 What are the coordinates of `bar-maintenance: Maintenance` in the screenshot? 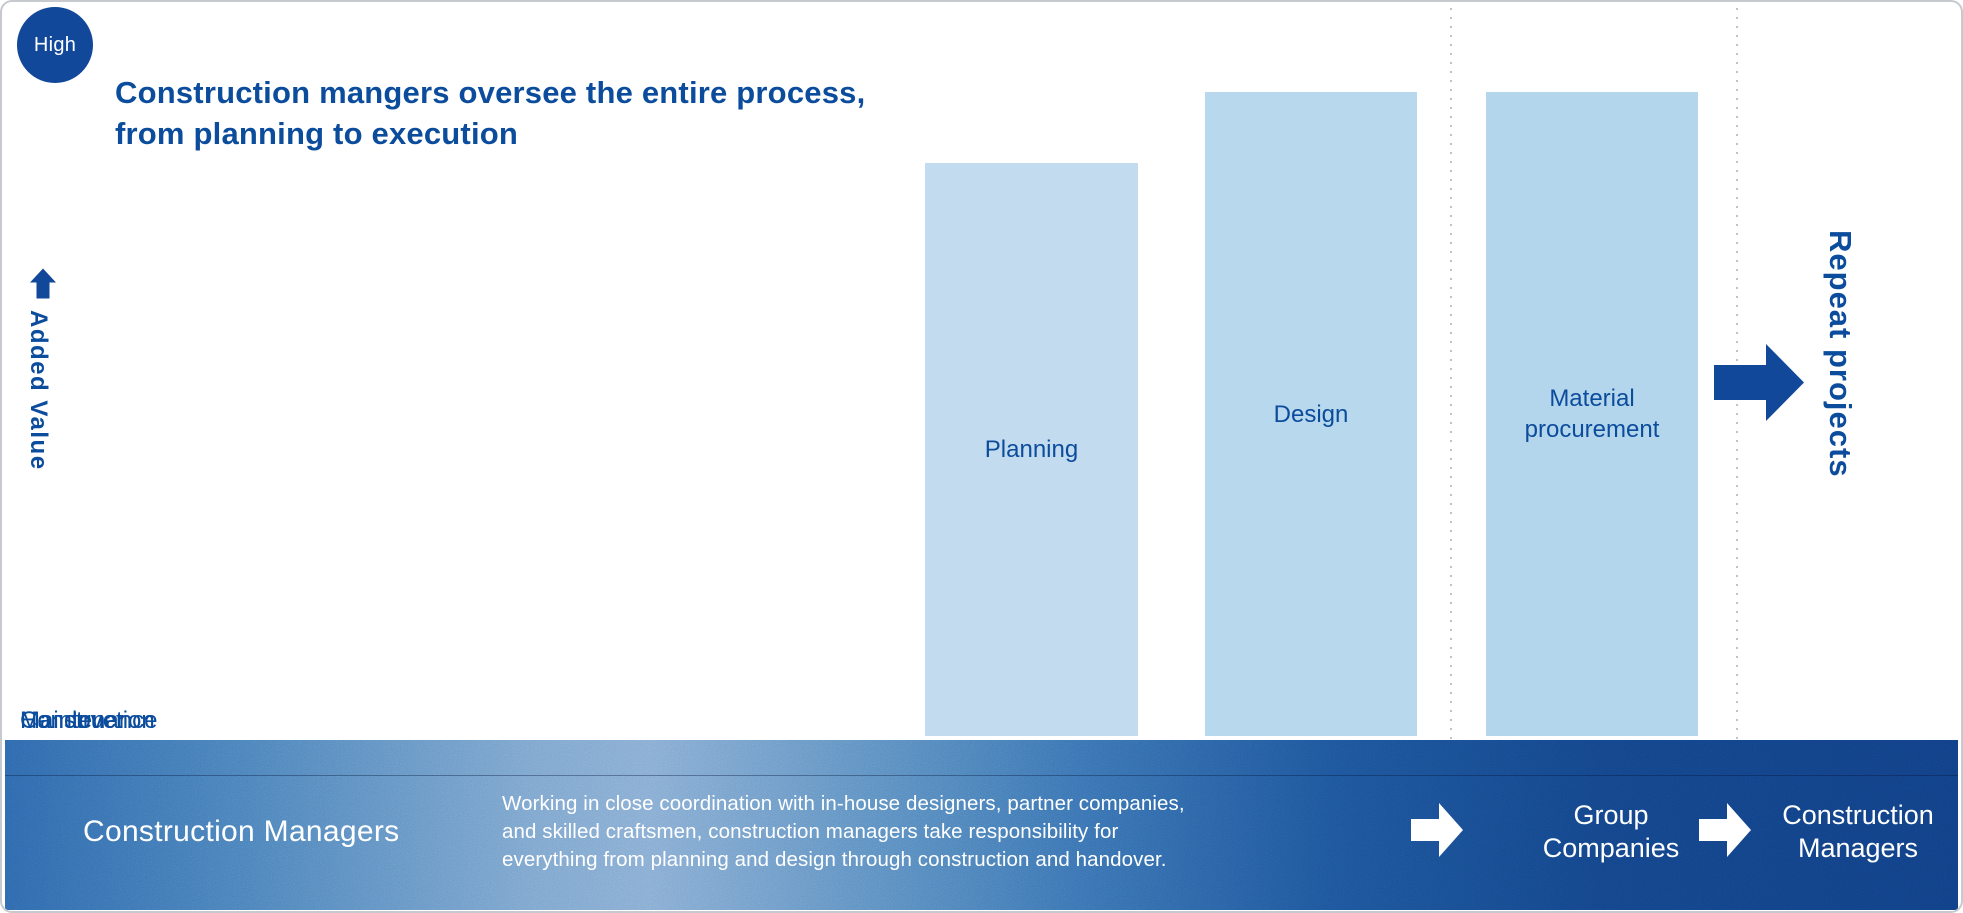 It's located at (88, 720).